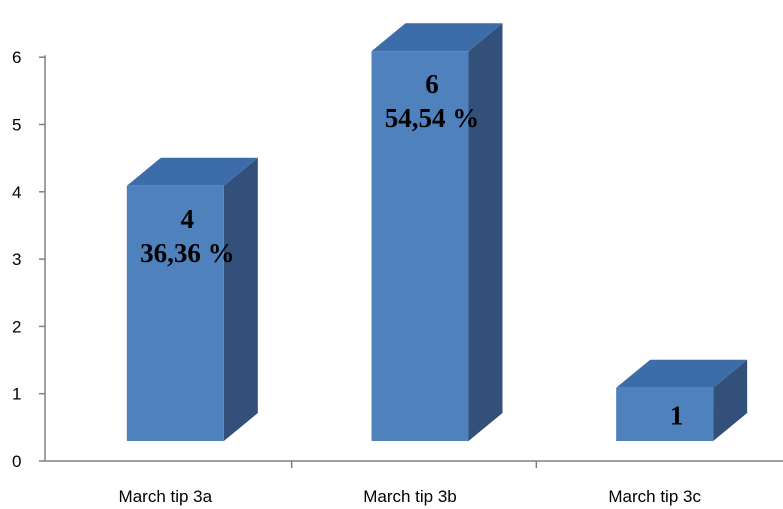  What do you see at coordinates (166, 496) in the screenshot?
I see `x-category-label: March tip 3a` at bounding box center [166, 496].